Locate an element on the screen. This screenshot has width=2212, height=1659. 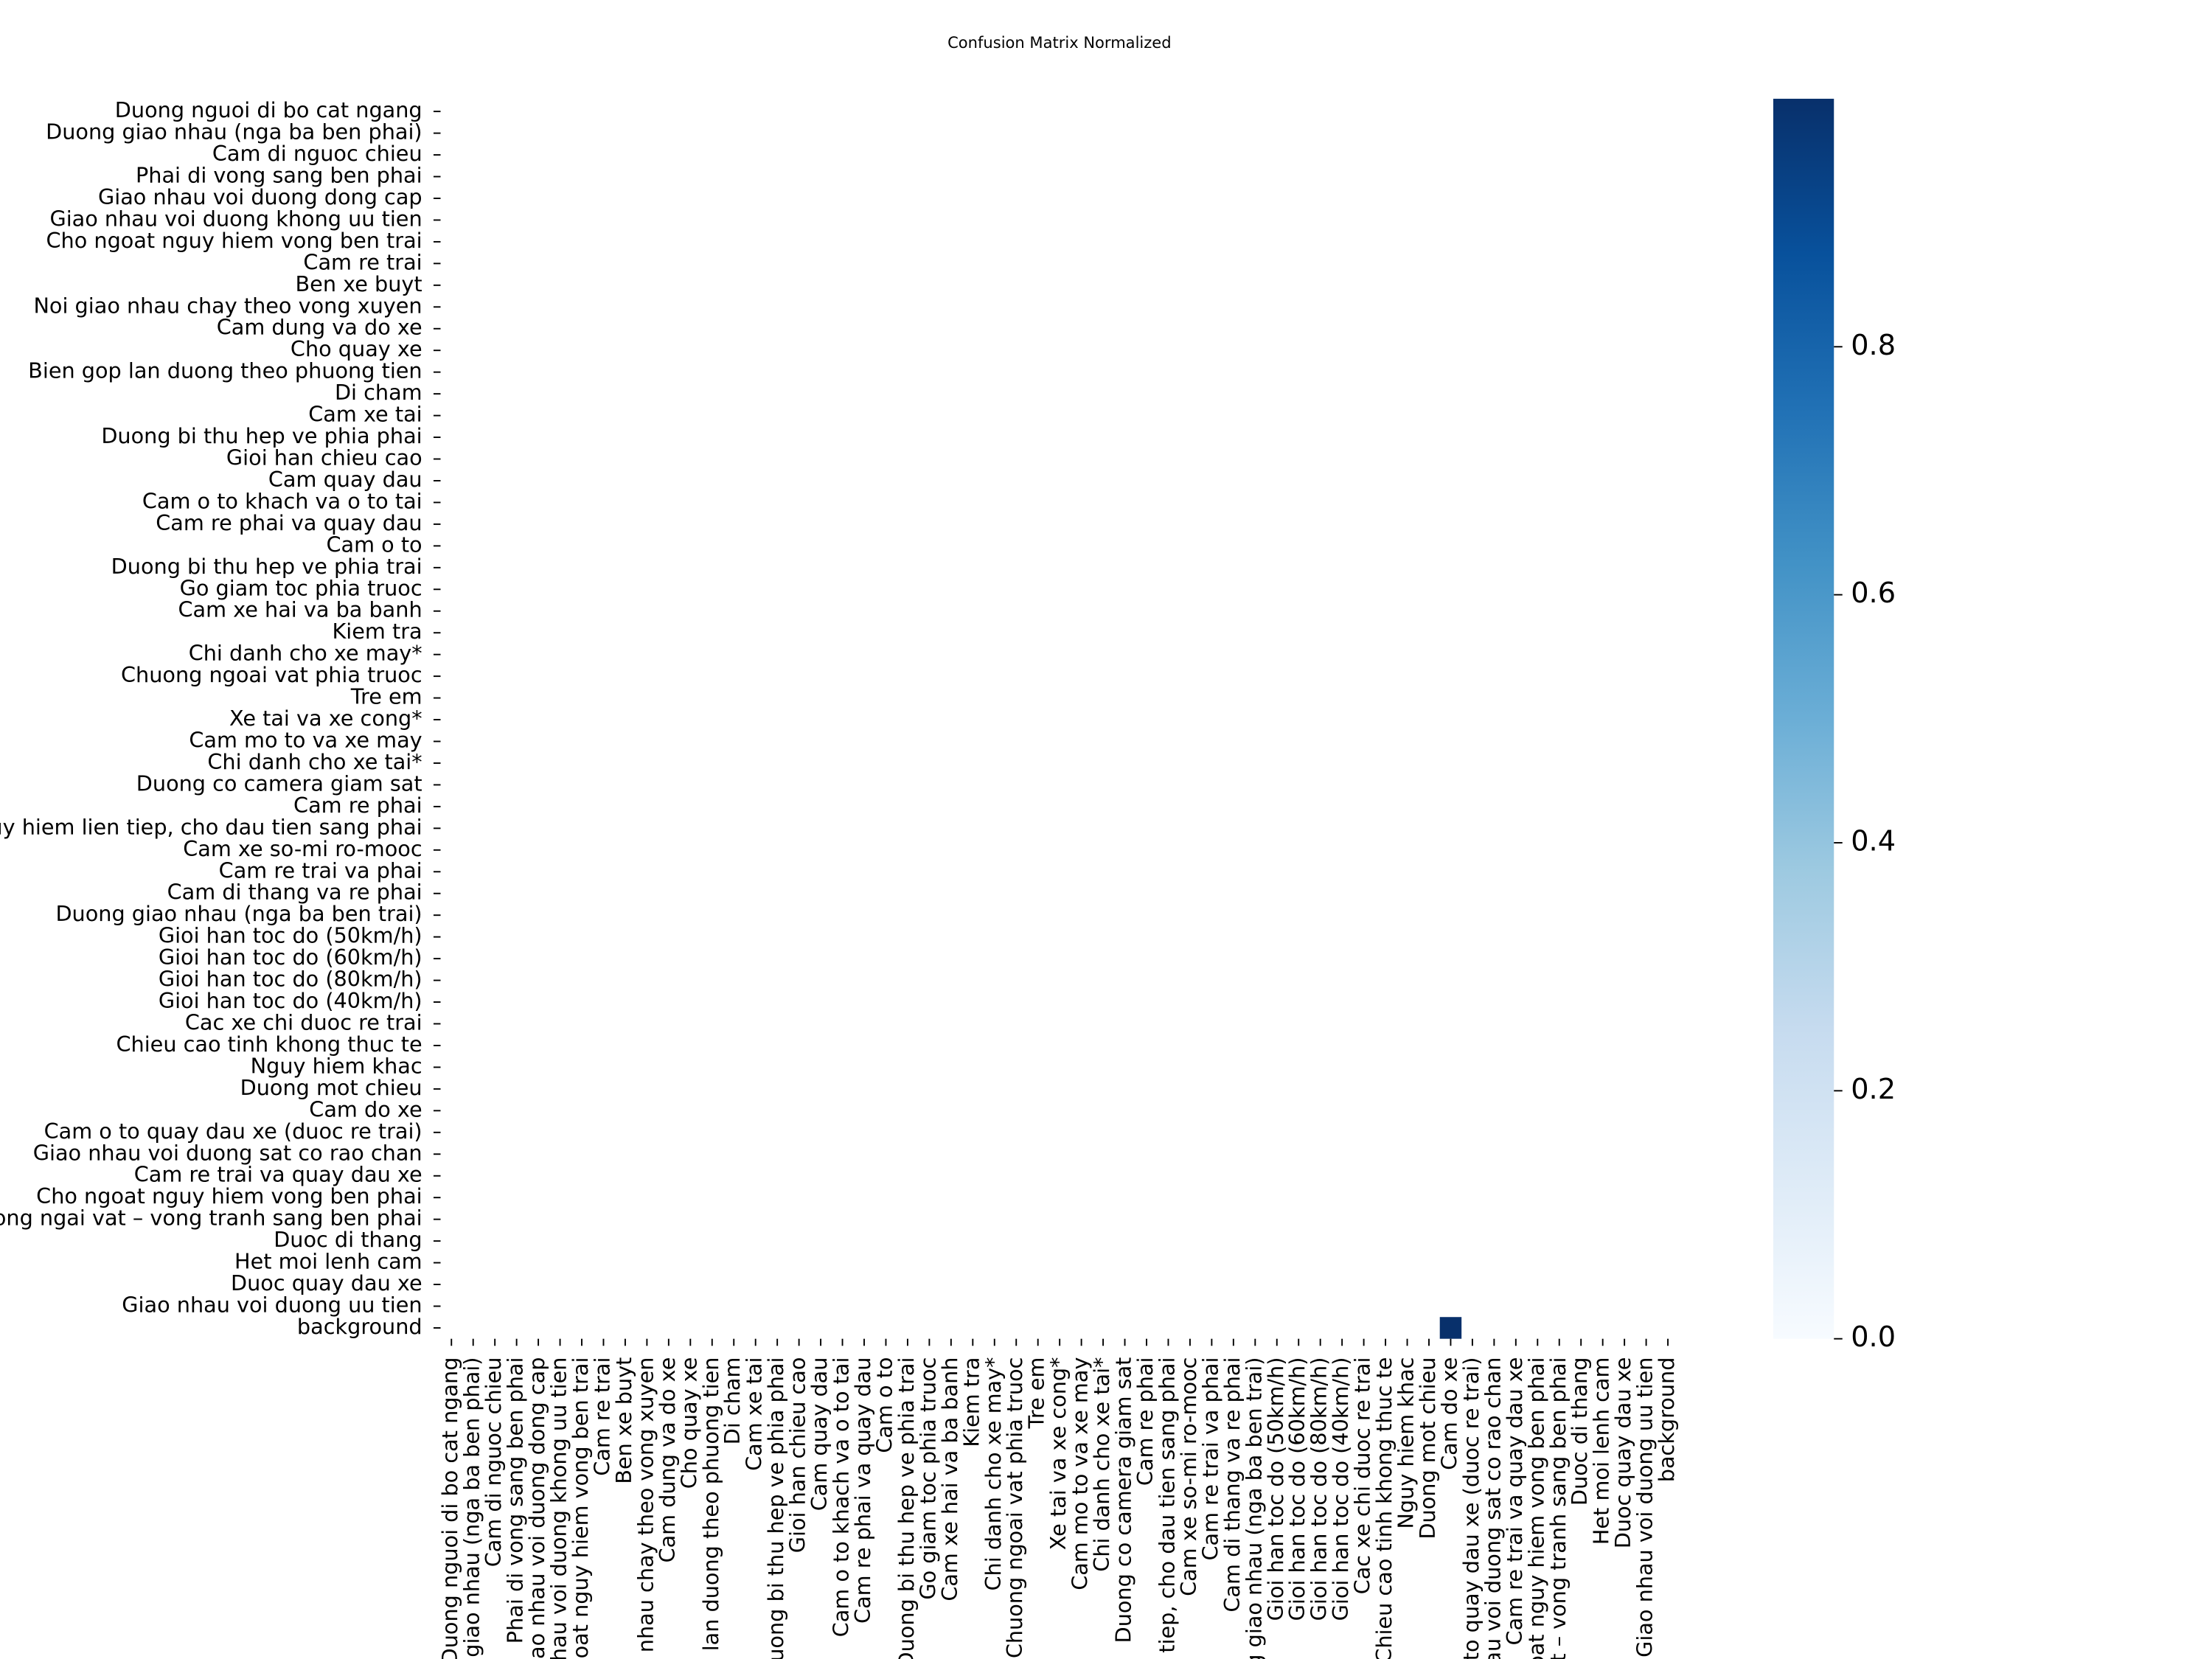
heatmap-cell is located at coordinates (1450, 1328).